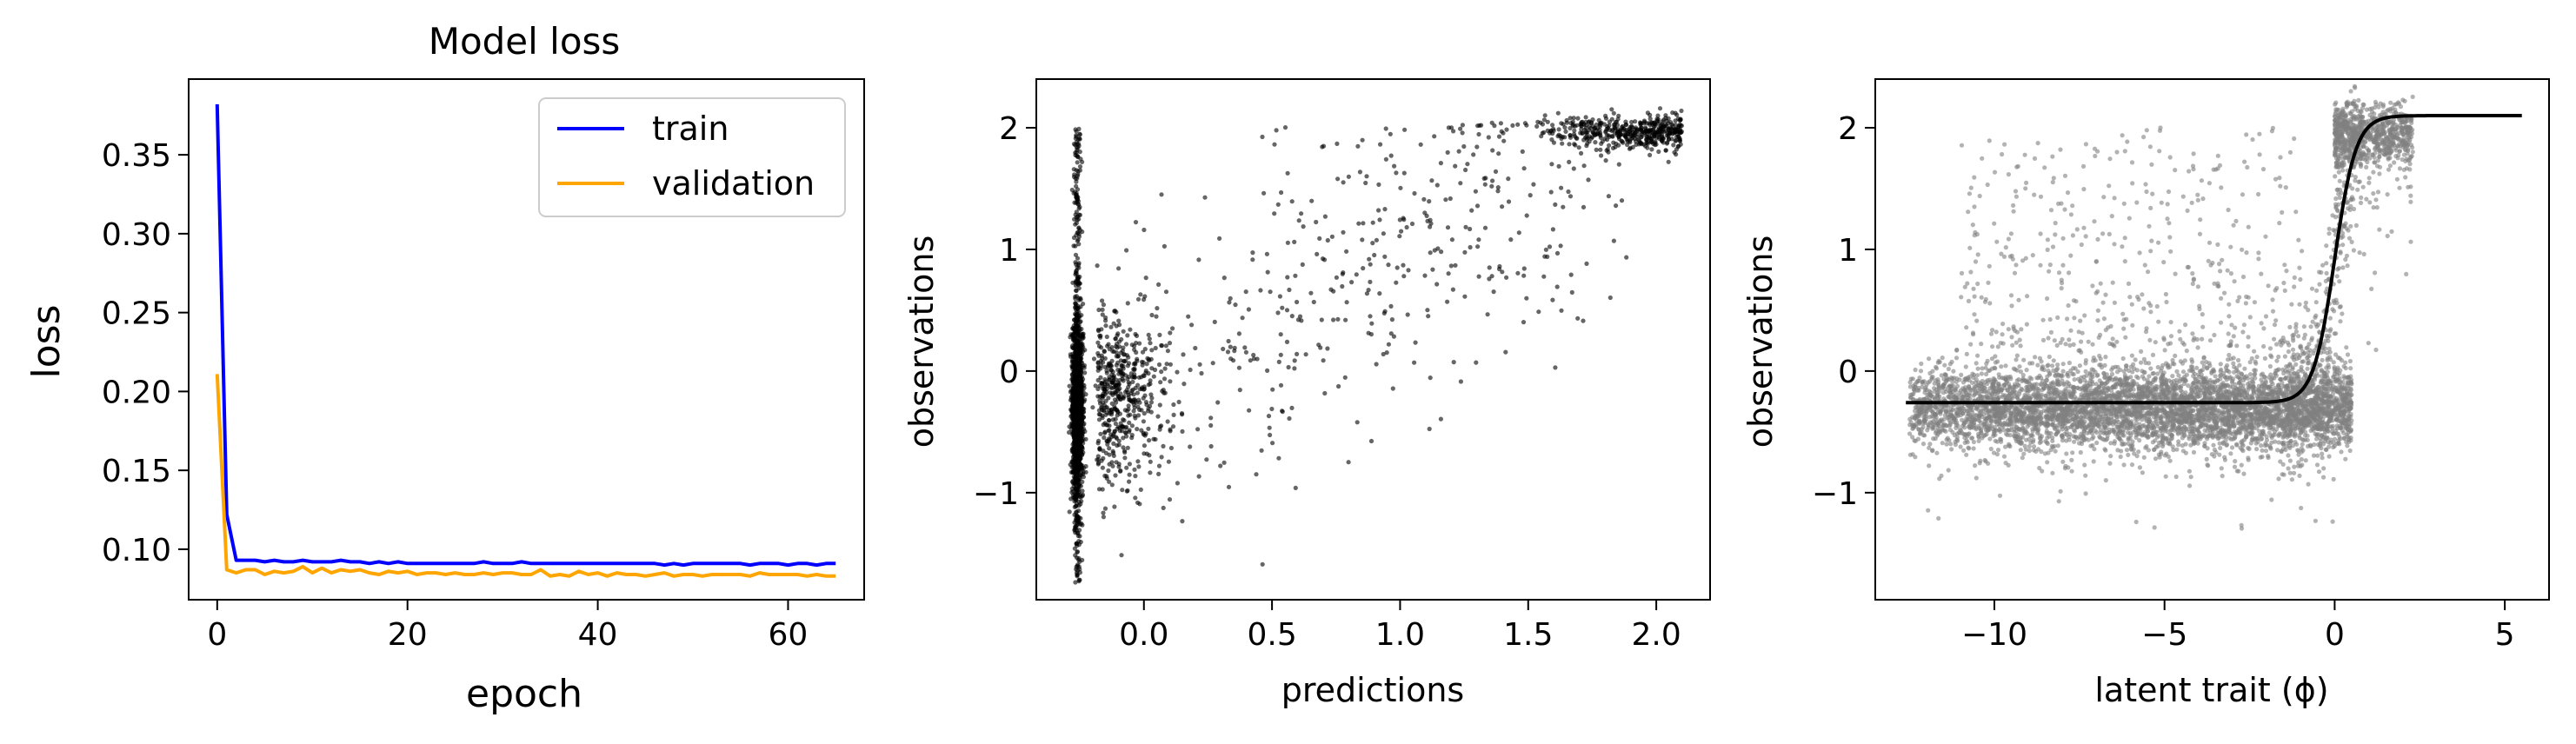 This screenshot has width=2576, height=744. Describe the element at coordinates (1656, 635) in the screenshot. I see `x-tick-label: 2.0` at that location.